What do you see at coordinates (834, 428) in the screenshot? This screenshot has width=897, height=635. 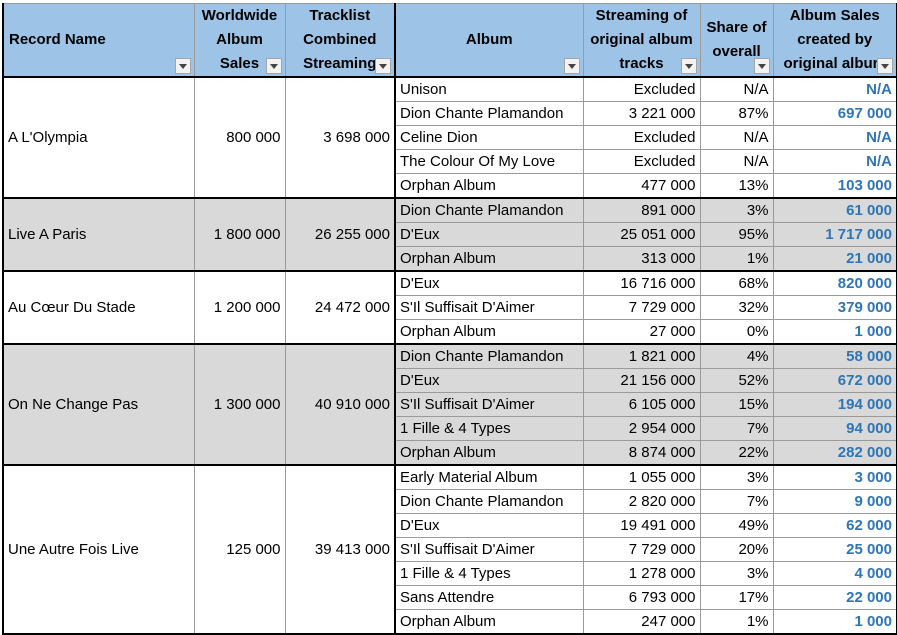 I see `cell-album-sales: 94 000` at bounding box center [834, 428].